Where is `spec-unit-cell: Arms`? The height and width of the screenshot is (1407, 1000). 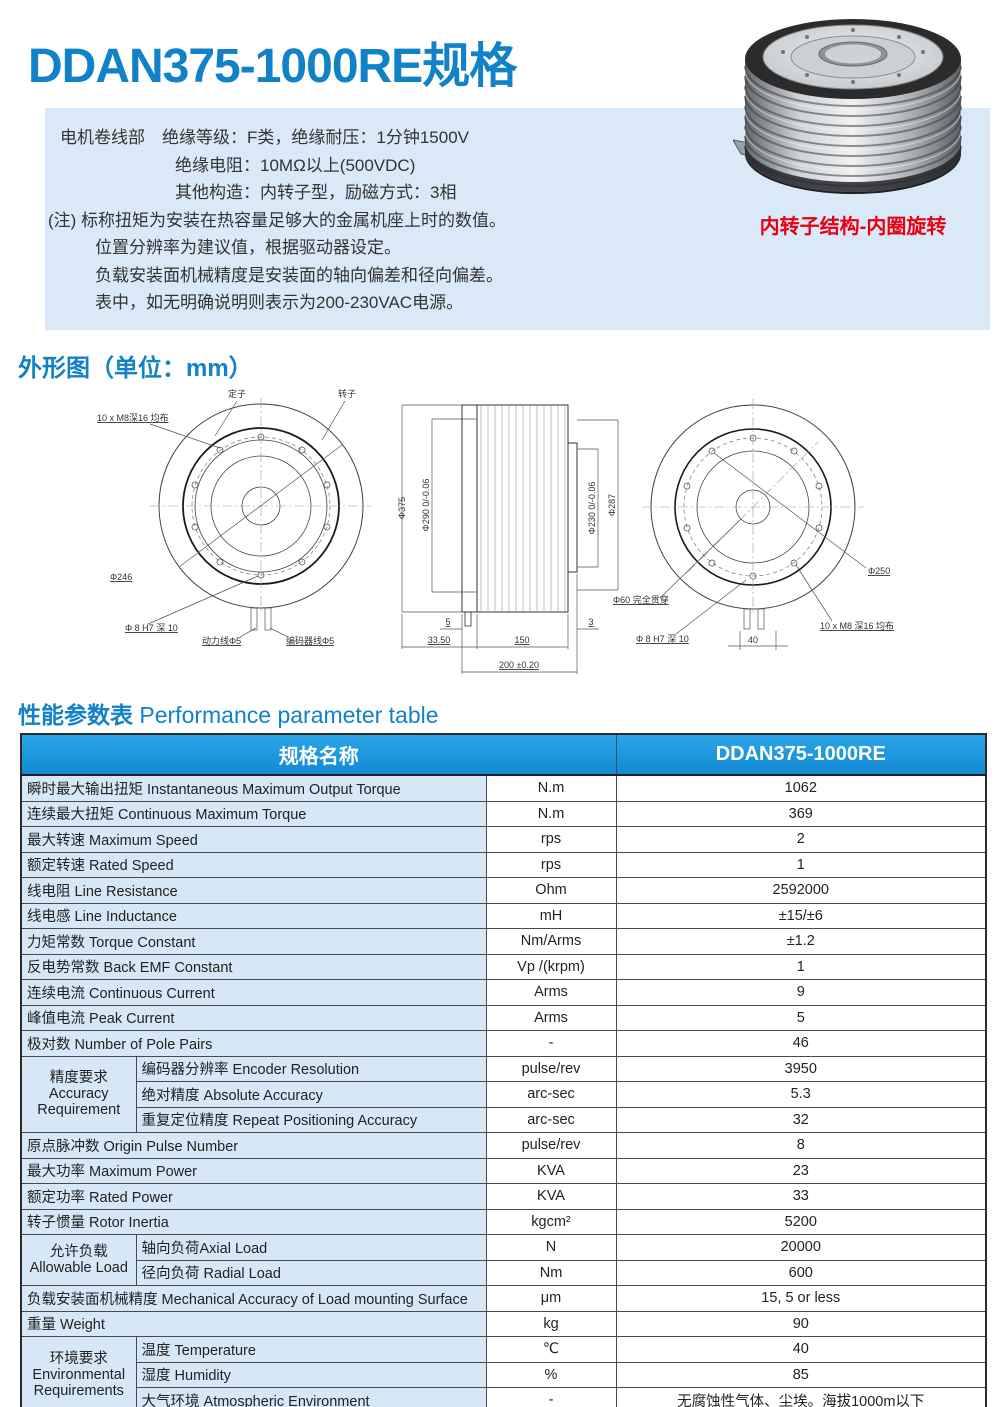
spec-unit-cell: Arms is located at coordinates (551, 1017).